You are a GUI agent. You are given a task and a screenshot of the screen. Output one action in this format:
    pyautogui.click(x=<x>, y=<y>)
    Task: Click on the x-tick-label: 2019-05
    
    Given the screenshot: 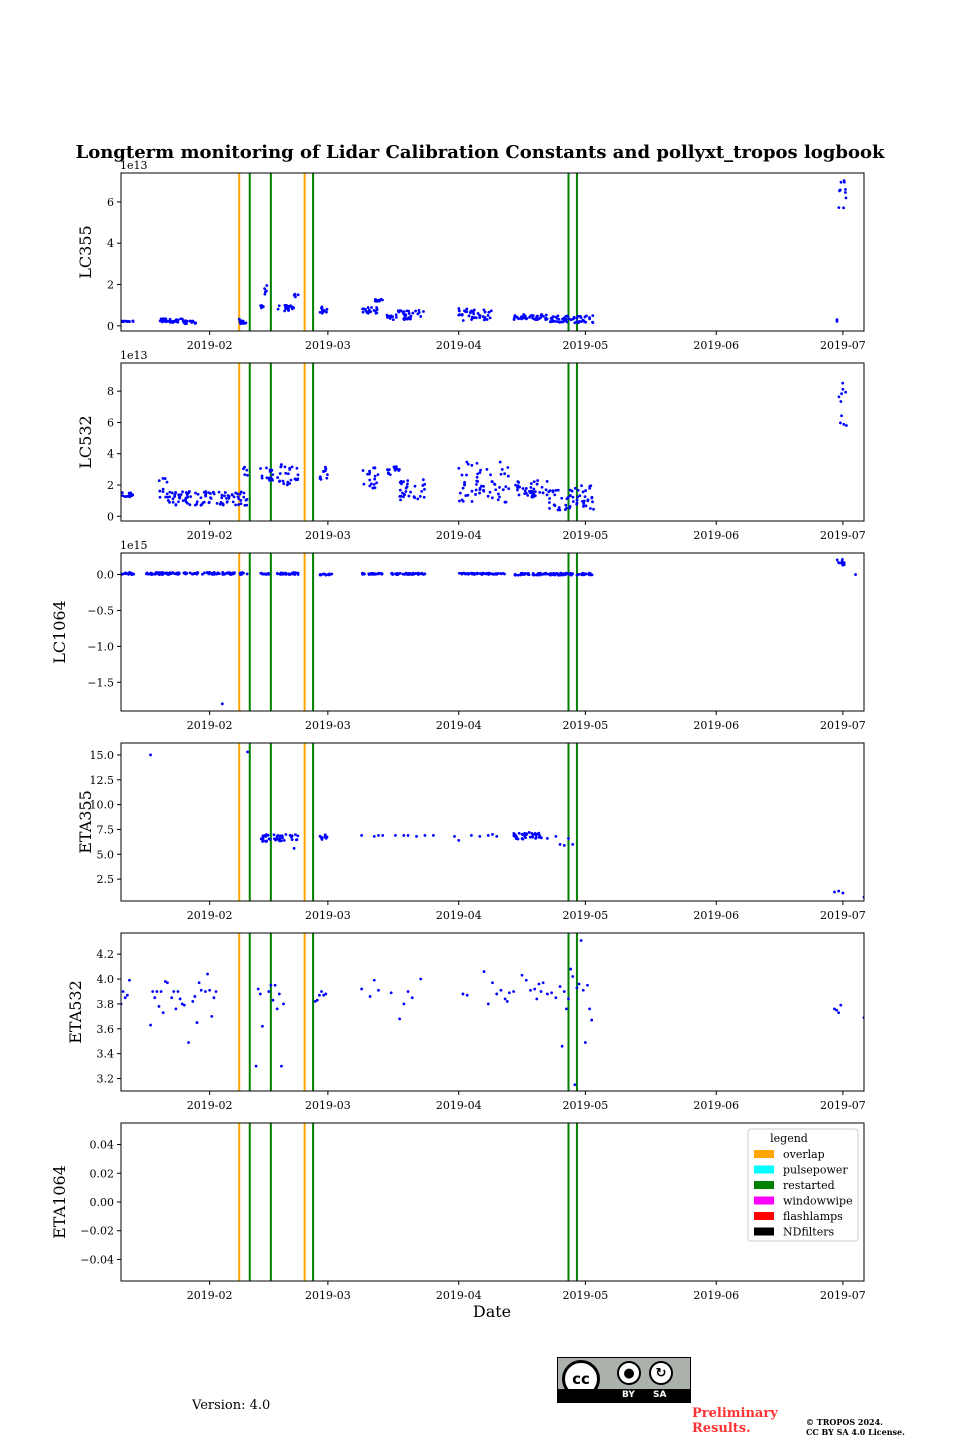 What is the action you would take?
    pyautogui.click(x=586, y=535)
    